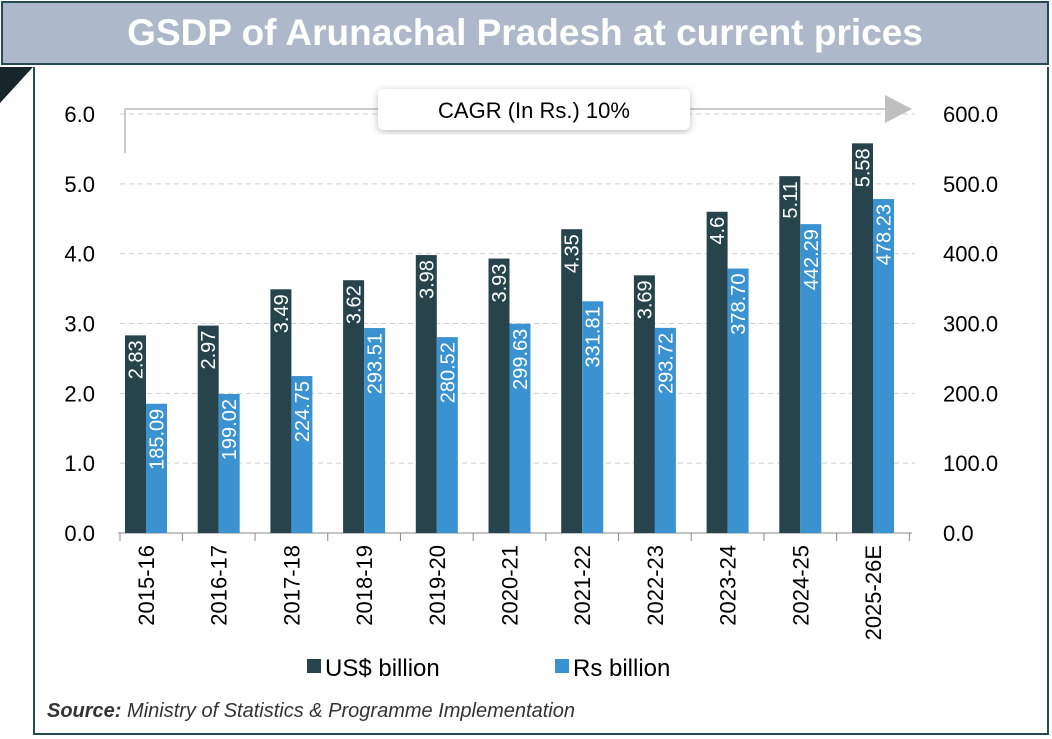  Describe the element at coordinates (219, 585) in the screenshot. I see `category-label: 2016-17` at that location.